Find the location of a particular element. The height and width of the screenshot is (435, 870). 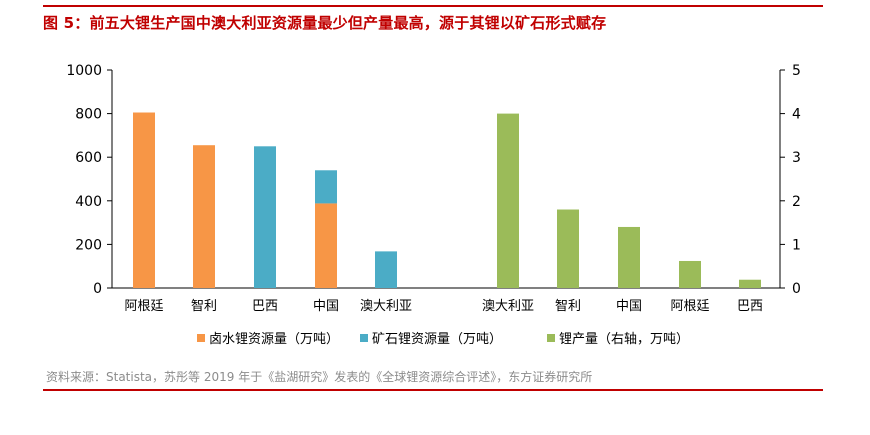

figure-title: 图 5：前五大锂生产国中澳大利亚资源量最少但产量最高，源于其锂以矿石形式赋存 is located at coordinates (325, 23).